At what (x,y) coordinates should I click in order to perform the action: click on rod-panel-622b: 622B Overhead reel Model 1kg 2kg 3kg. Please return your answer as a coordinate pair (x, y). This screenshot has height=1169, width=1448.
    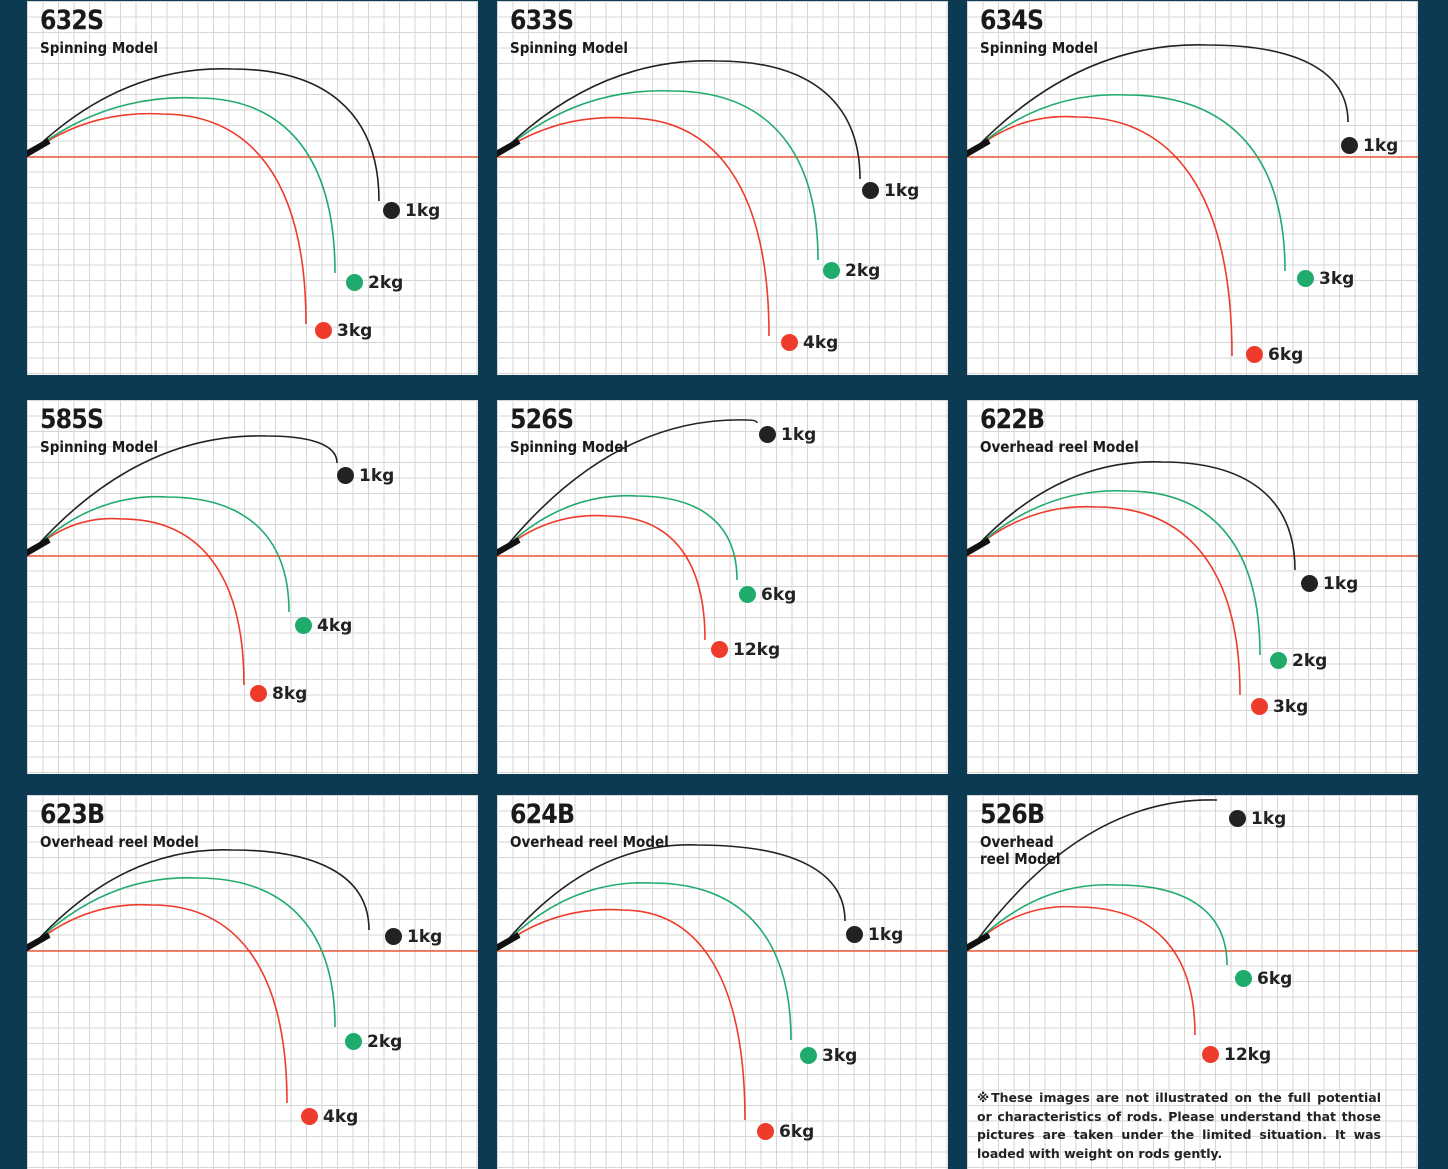
    Looking at the image, I should click on (1192, 587).